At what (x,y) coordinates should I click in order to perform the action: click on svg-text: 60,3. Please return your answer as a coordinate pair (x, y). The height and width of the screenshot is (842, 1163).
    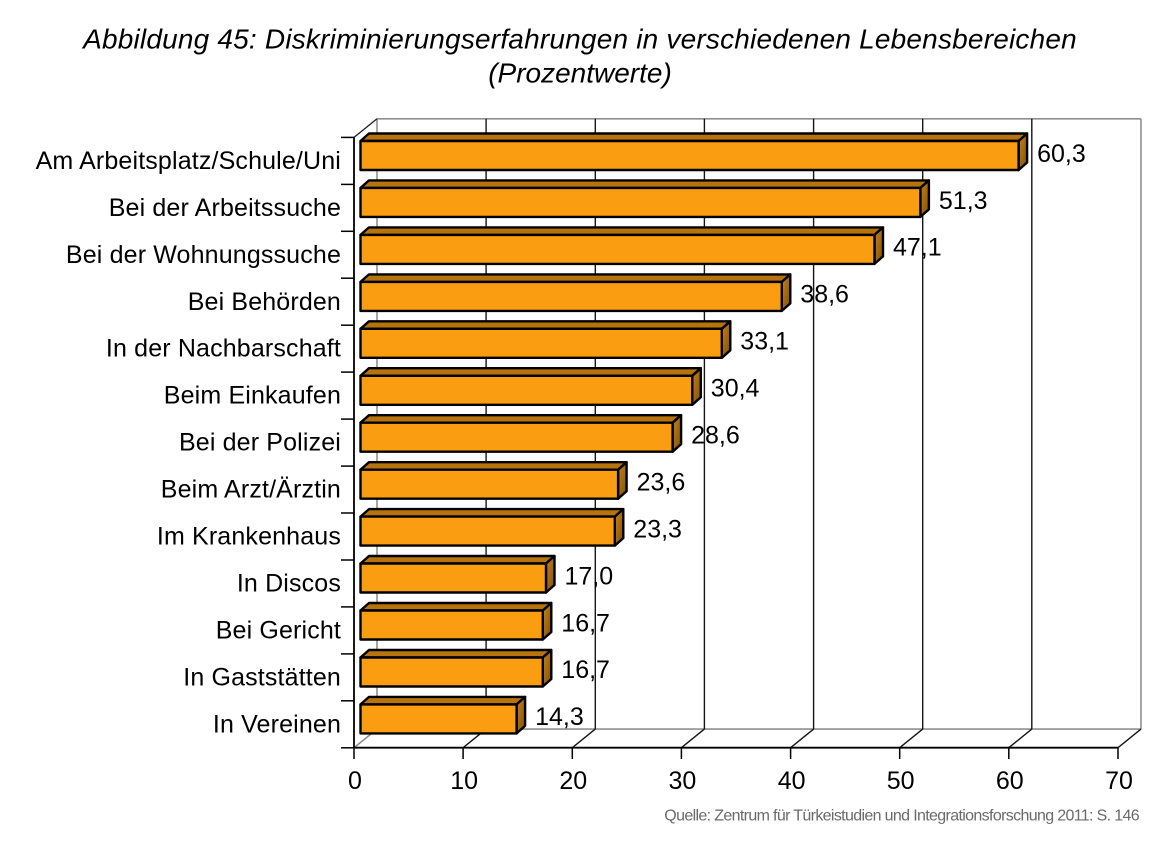
    Looking at the image, I should click on (1061, 154).